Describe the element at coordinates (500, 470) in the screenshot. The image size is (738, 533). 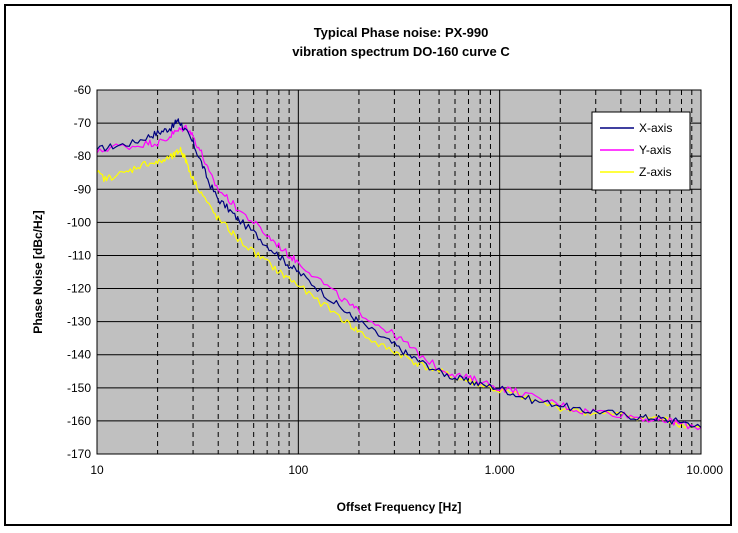
I see `x-tick-label: 1.000` at that location.